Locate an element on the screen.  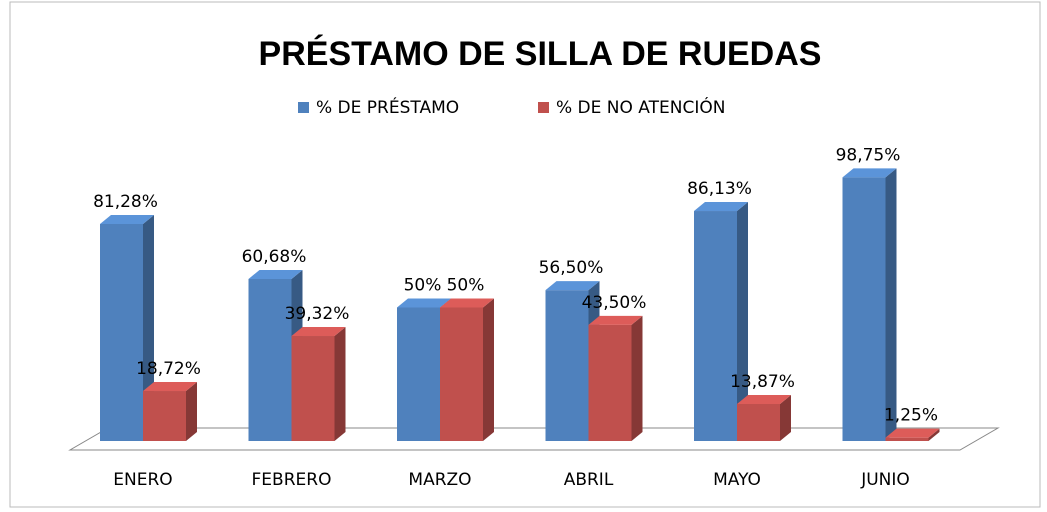
x-tick-label: MAYO is located at coordinates (737, 480).